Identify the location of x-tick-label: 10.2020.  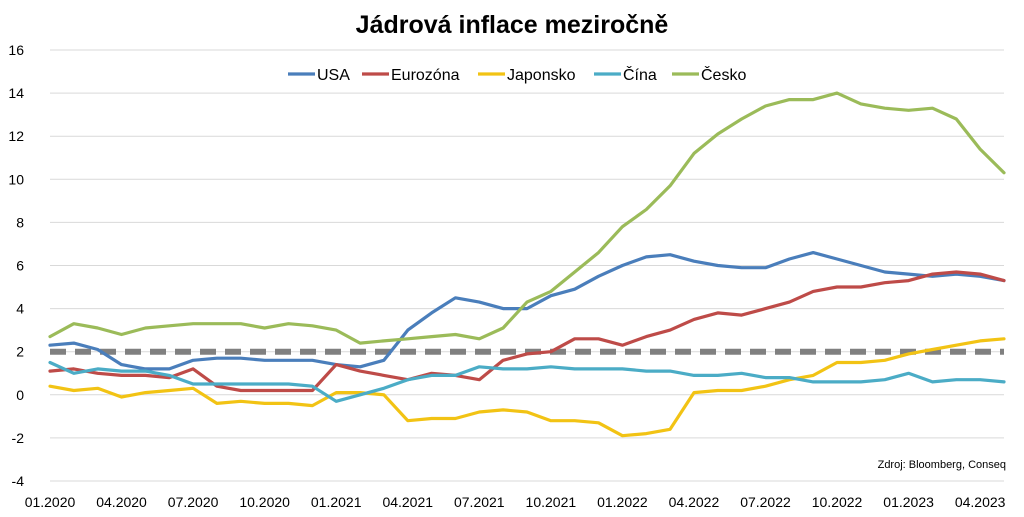
(264, 502).